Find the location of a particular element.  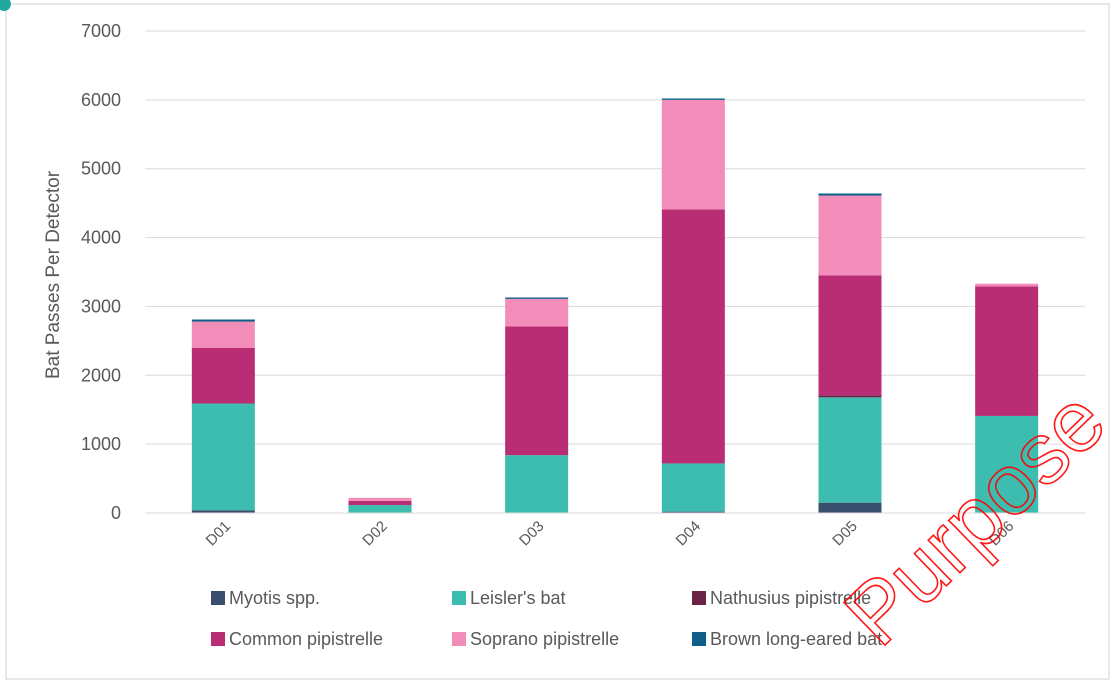

y-tick-label: 6000 is located at coordinates (101, 100).